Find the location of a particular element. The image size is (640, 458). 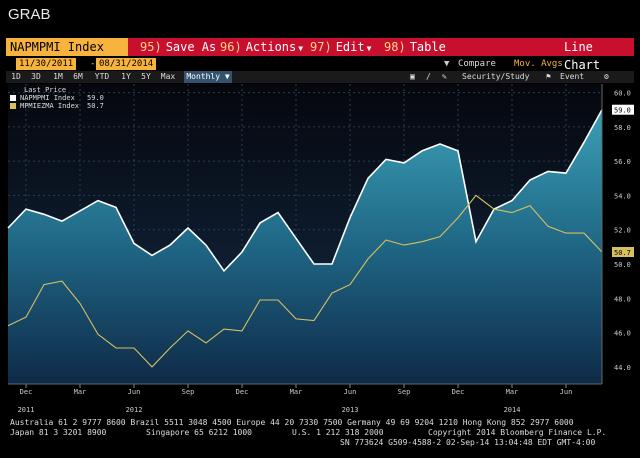

x-year-label: 2011 is located at coordinates (26, 410).